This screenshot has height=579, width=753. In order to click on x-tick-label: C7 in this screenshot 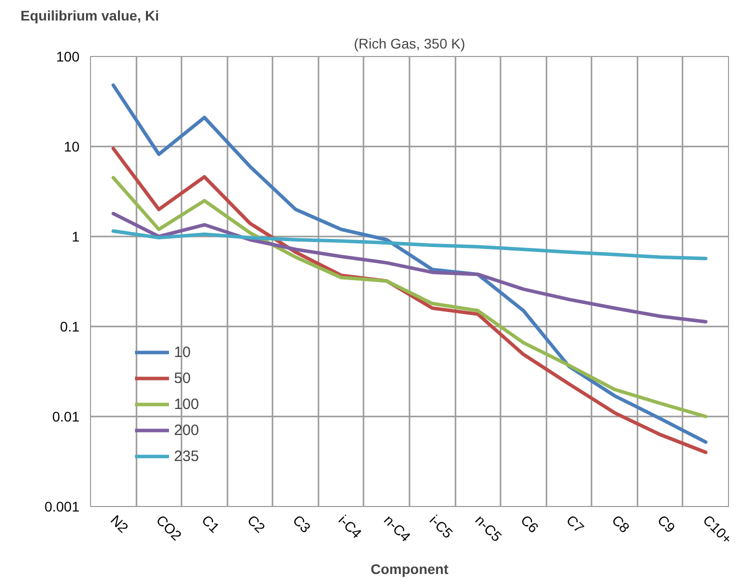, I will do `click(575, 524)`.